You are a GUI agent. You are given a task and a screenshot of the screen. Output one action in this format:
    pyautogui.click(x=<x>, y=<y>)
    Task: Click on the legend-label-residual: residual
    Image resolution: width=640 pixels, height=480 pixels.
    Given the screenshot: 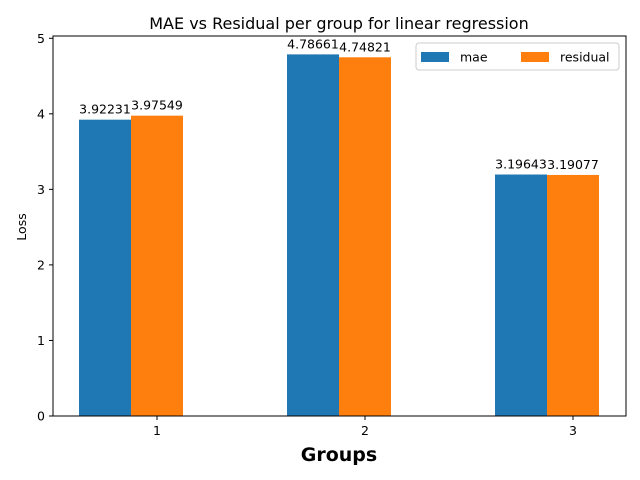 What is the action you would take?
    pyautogui.click(x=585, y=57)
    